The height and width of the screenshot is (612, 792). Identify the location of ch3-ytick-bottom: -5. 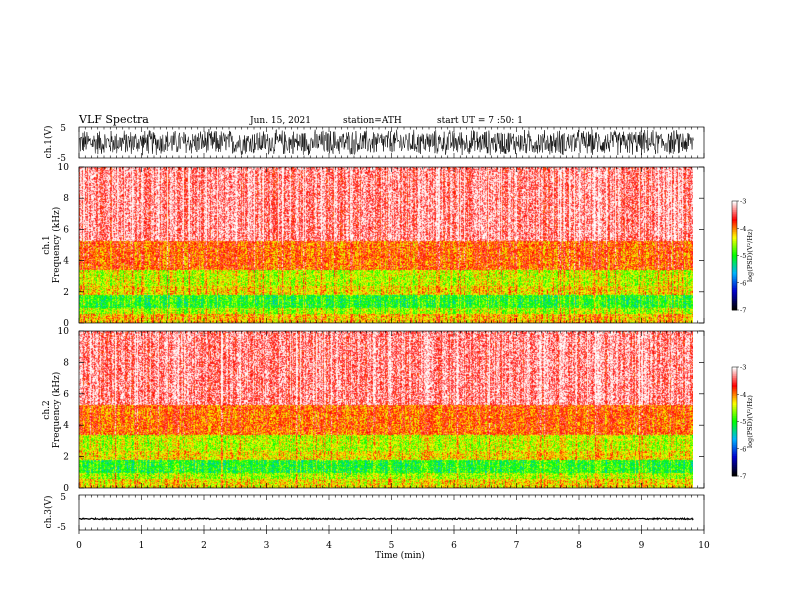
(61, 528).